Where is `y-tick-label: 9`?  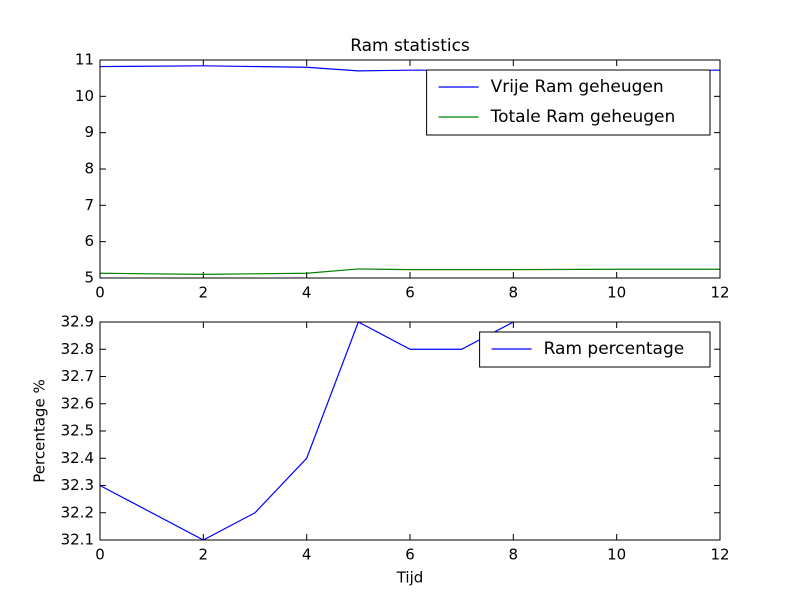 y-tick-label: 9 is located at coordinates (89, 132).